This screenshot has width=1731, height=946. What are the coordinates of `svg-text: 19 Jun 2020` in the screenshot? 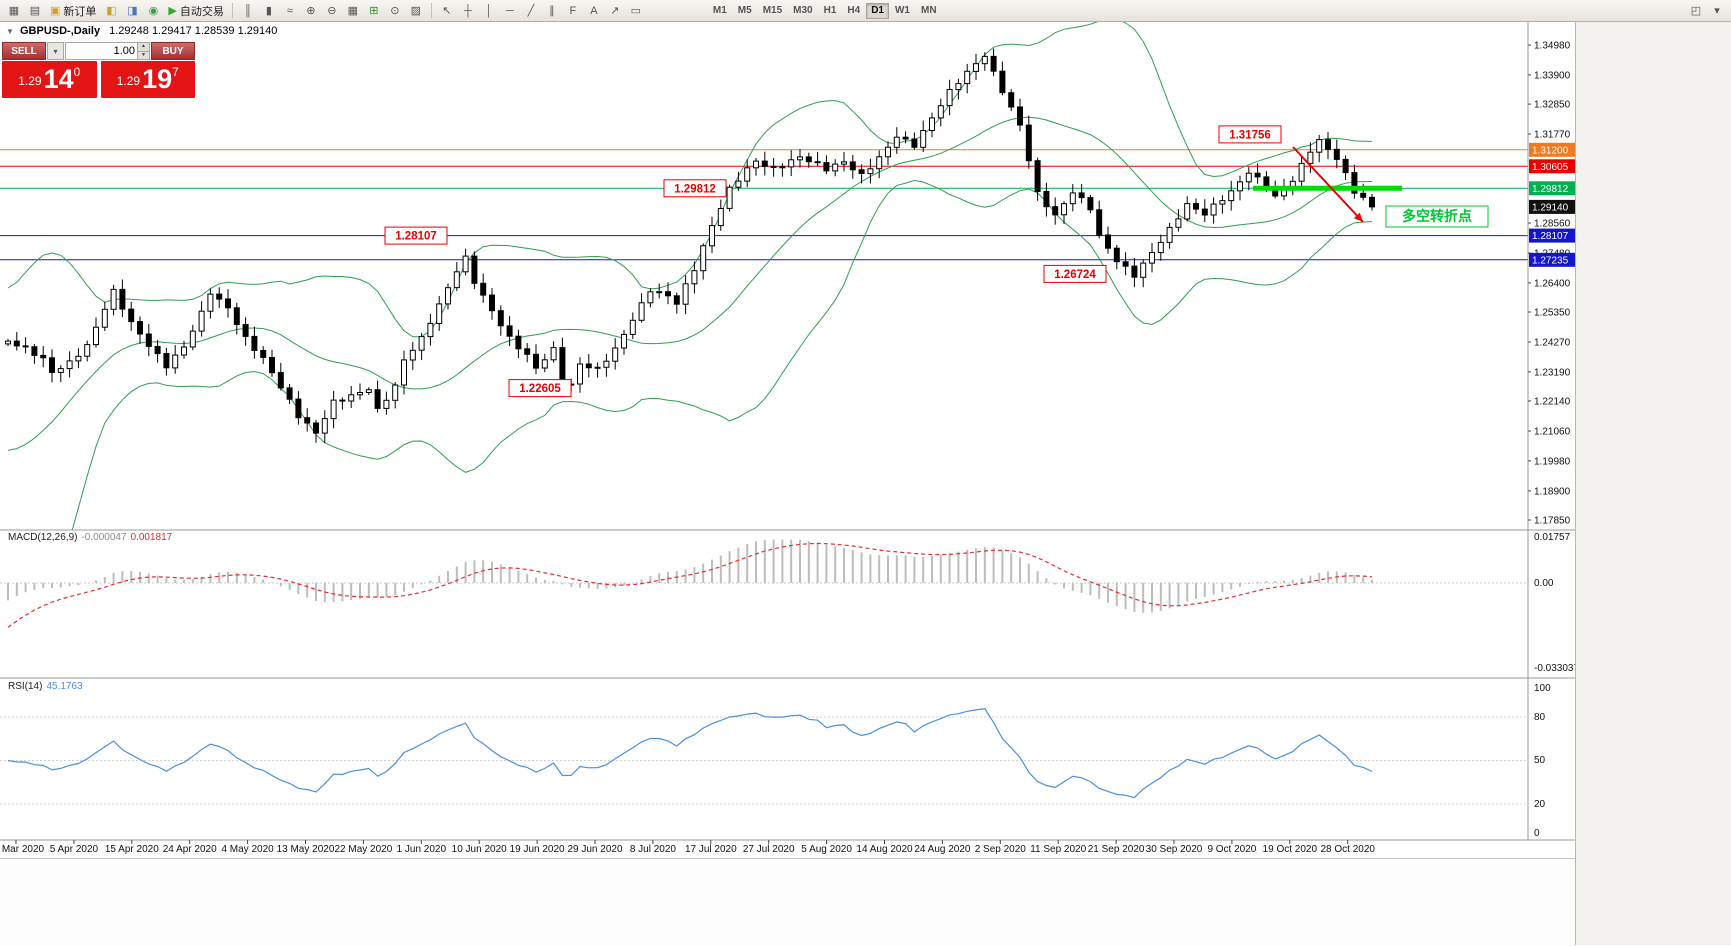 It's located at (537, 849).